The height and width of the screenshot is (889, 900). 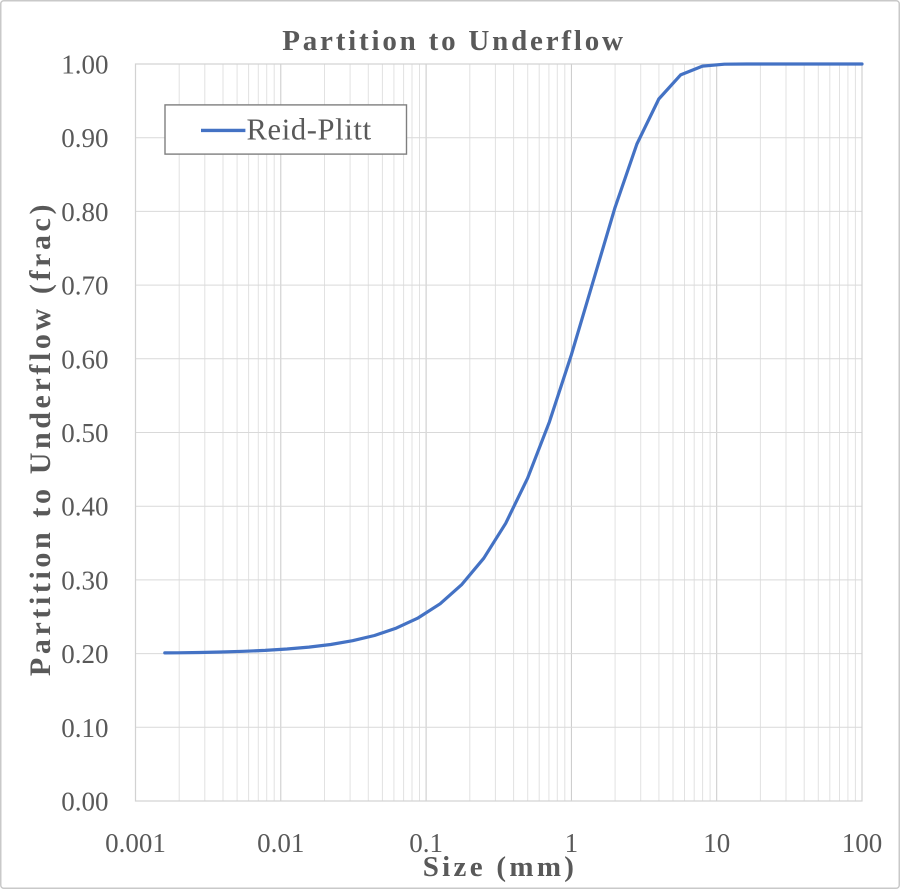 I want to click on svg-text: 0.80, so click(x=84, y=212).